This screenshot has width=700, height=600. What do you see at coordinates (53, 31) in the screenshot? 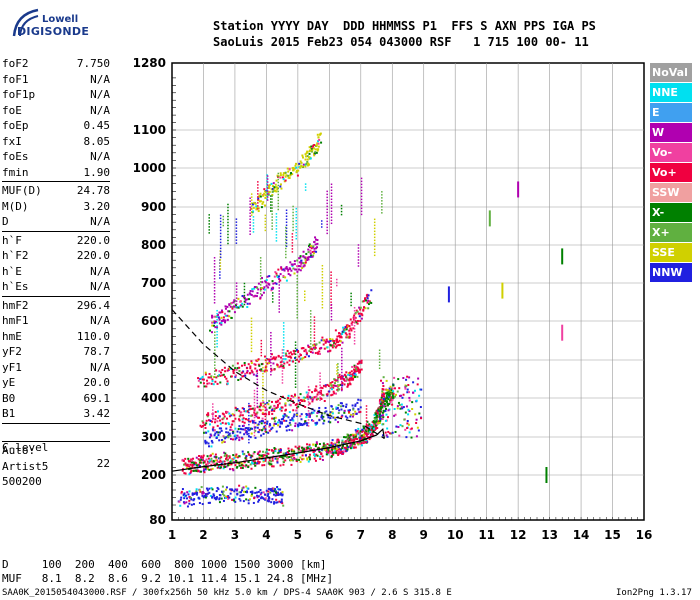
I see `logo-text-digisonde: DIGISONDE` at bounding box center [53, 31].